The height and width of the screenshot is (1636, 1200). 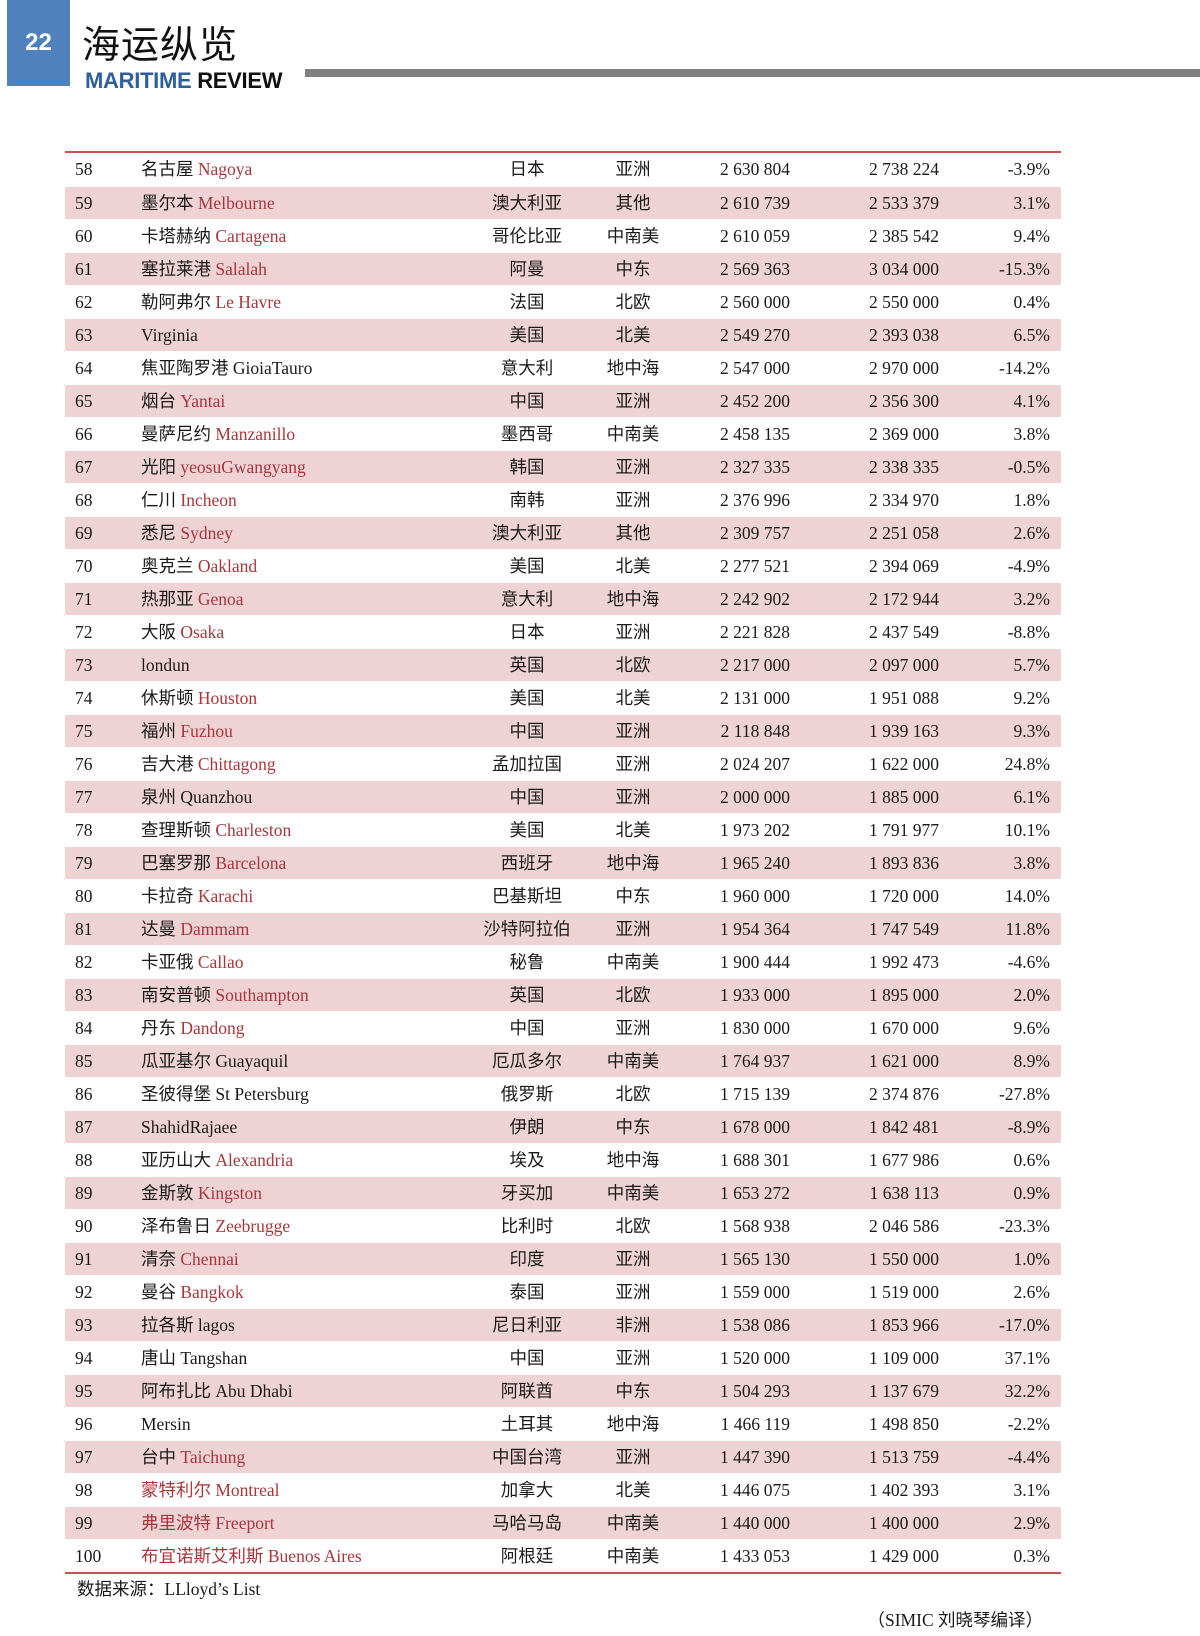 I want to click on port-name-en: Freeport, so click(x=245, y=1523).